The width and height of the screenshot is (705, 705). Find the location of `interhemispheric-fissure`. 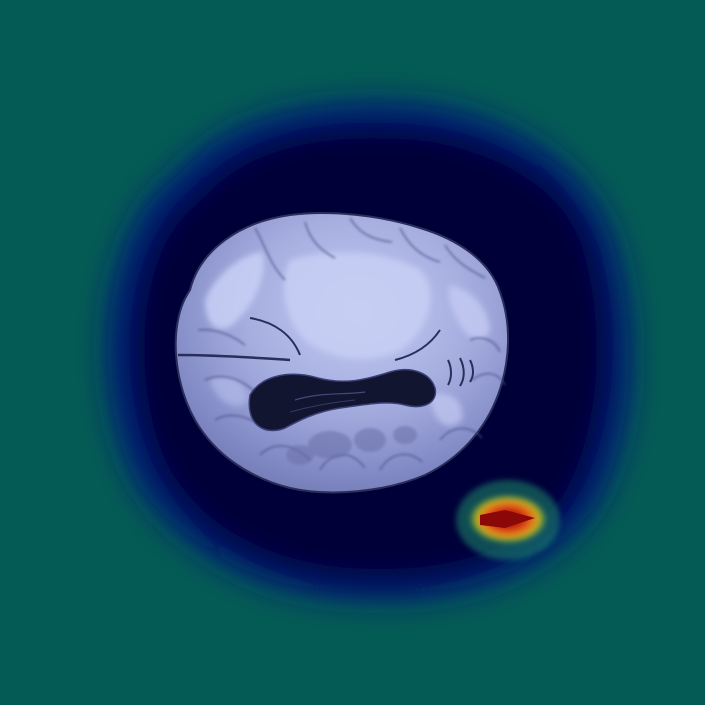

interhemispheric-fissure is located at coordinates (234, 357).